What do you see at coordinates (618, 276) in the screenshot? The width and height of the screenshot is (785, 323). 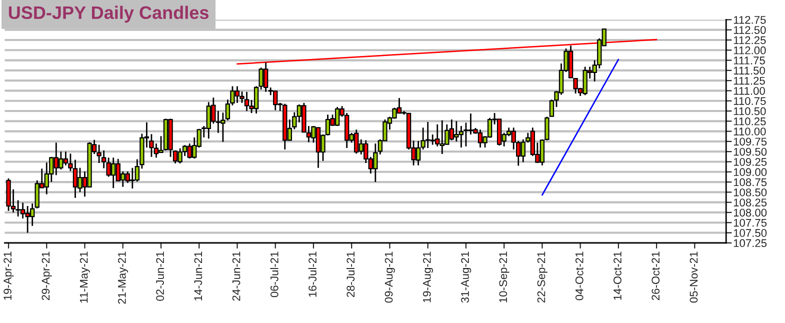 I see `x-tick-label: 14-Oct-21` at bounding box center [618, 276].